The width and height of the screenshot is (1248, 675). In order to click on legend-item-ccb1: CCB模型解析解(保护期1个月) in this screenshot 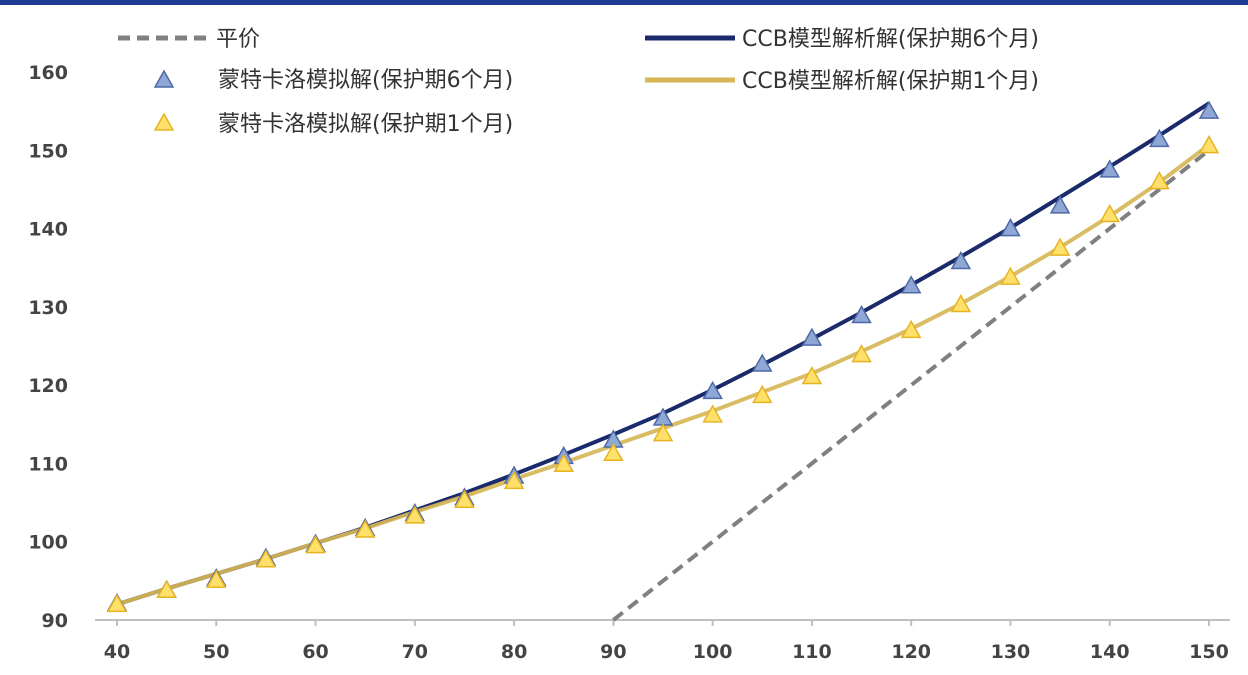, I will do `click(842, 81)`.